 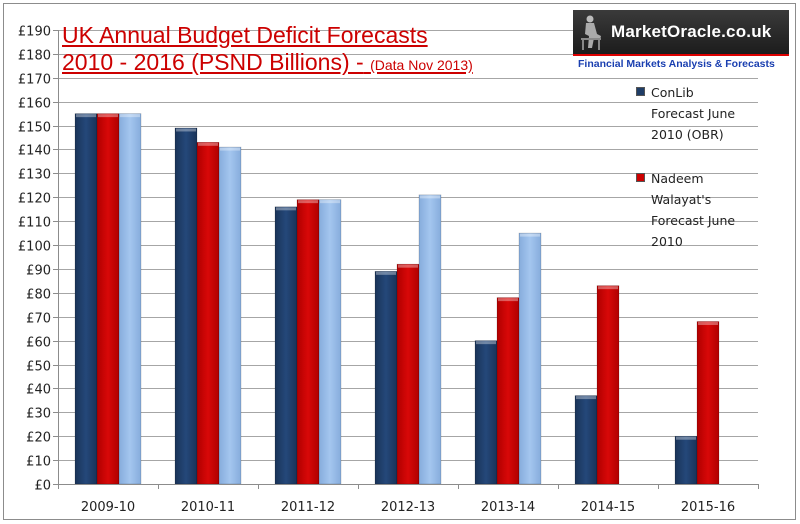 I want to click on x-tick-label: 2011-12, so click(x=308, y=507).